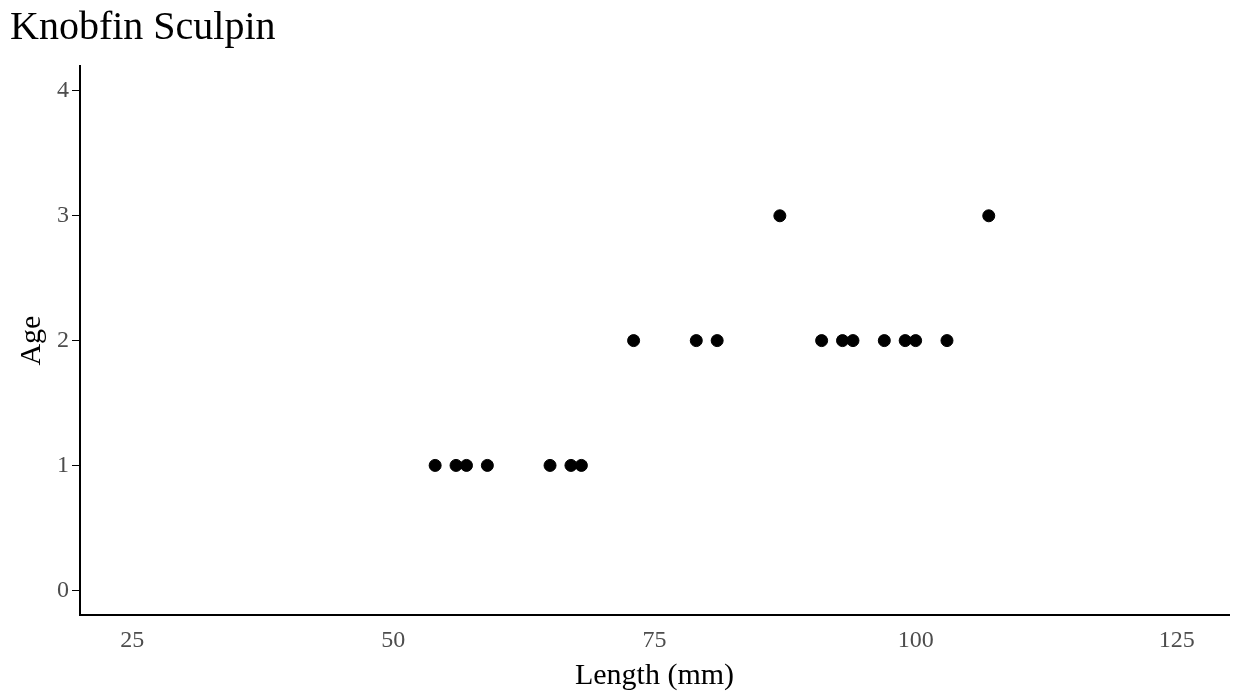 This screenshot has width=1236, height=696. I want to click on chart-title: Knobfin Sculpin, so click(143, 25).